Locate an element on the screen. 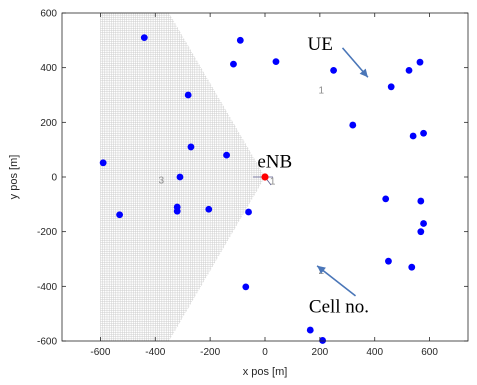  annotation-arrow-3-head is located at coordinates (321, 269).